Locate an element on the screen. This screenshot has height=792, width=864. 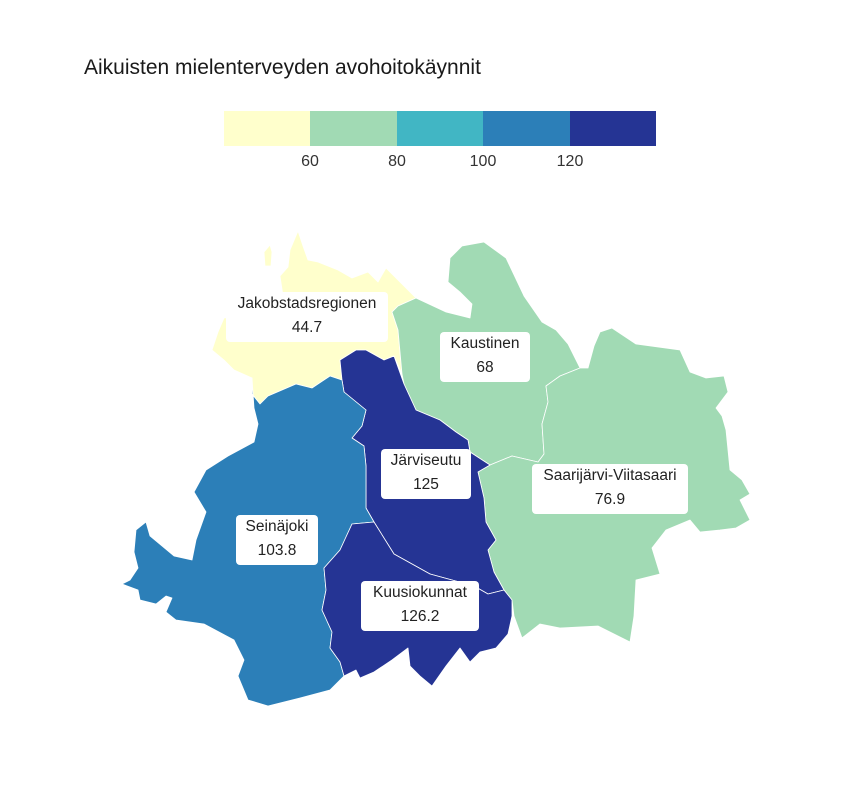
region-value: 103.8 is located at coordinates (277, 550).